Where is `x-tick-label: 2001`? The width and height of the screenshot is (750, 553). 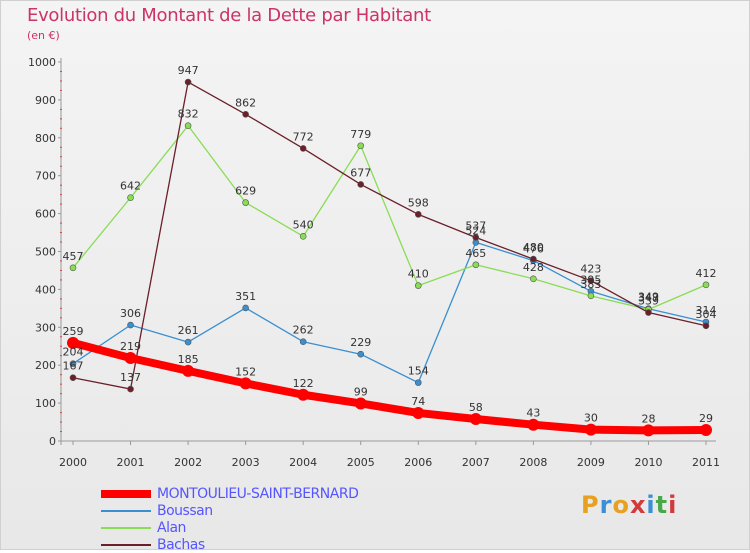 x-tick-label: 2001 is located at coordinates (131, 462).